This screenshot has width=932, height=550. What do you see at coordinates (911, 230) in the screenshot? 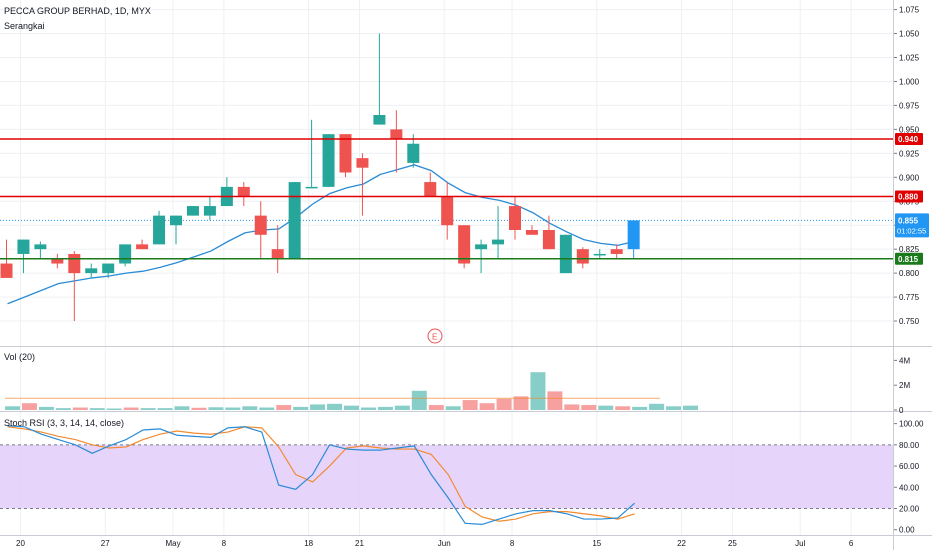
I see `countdown-label: 01:02:55` at bounding box center [911, 230].